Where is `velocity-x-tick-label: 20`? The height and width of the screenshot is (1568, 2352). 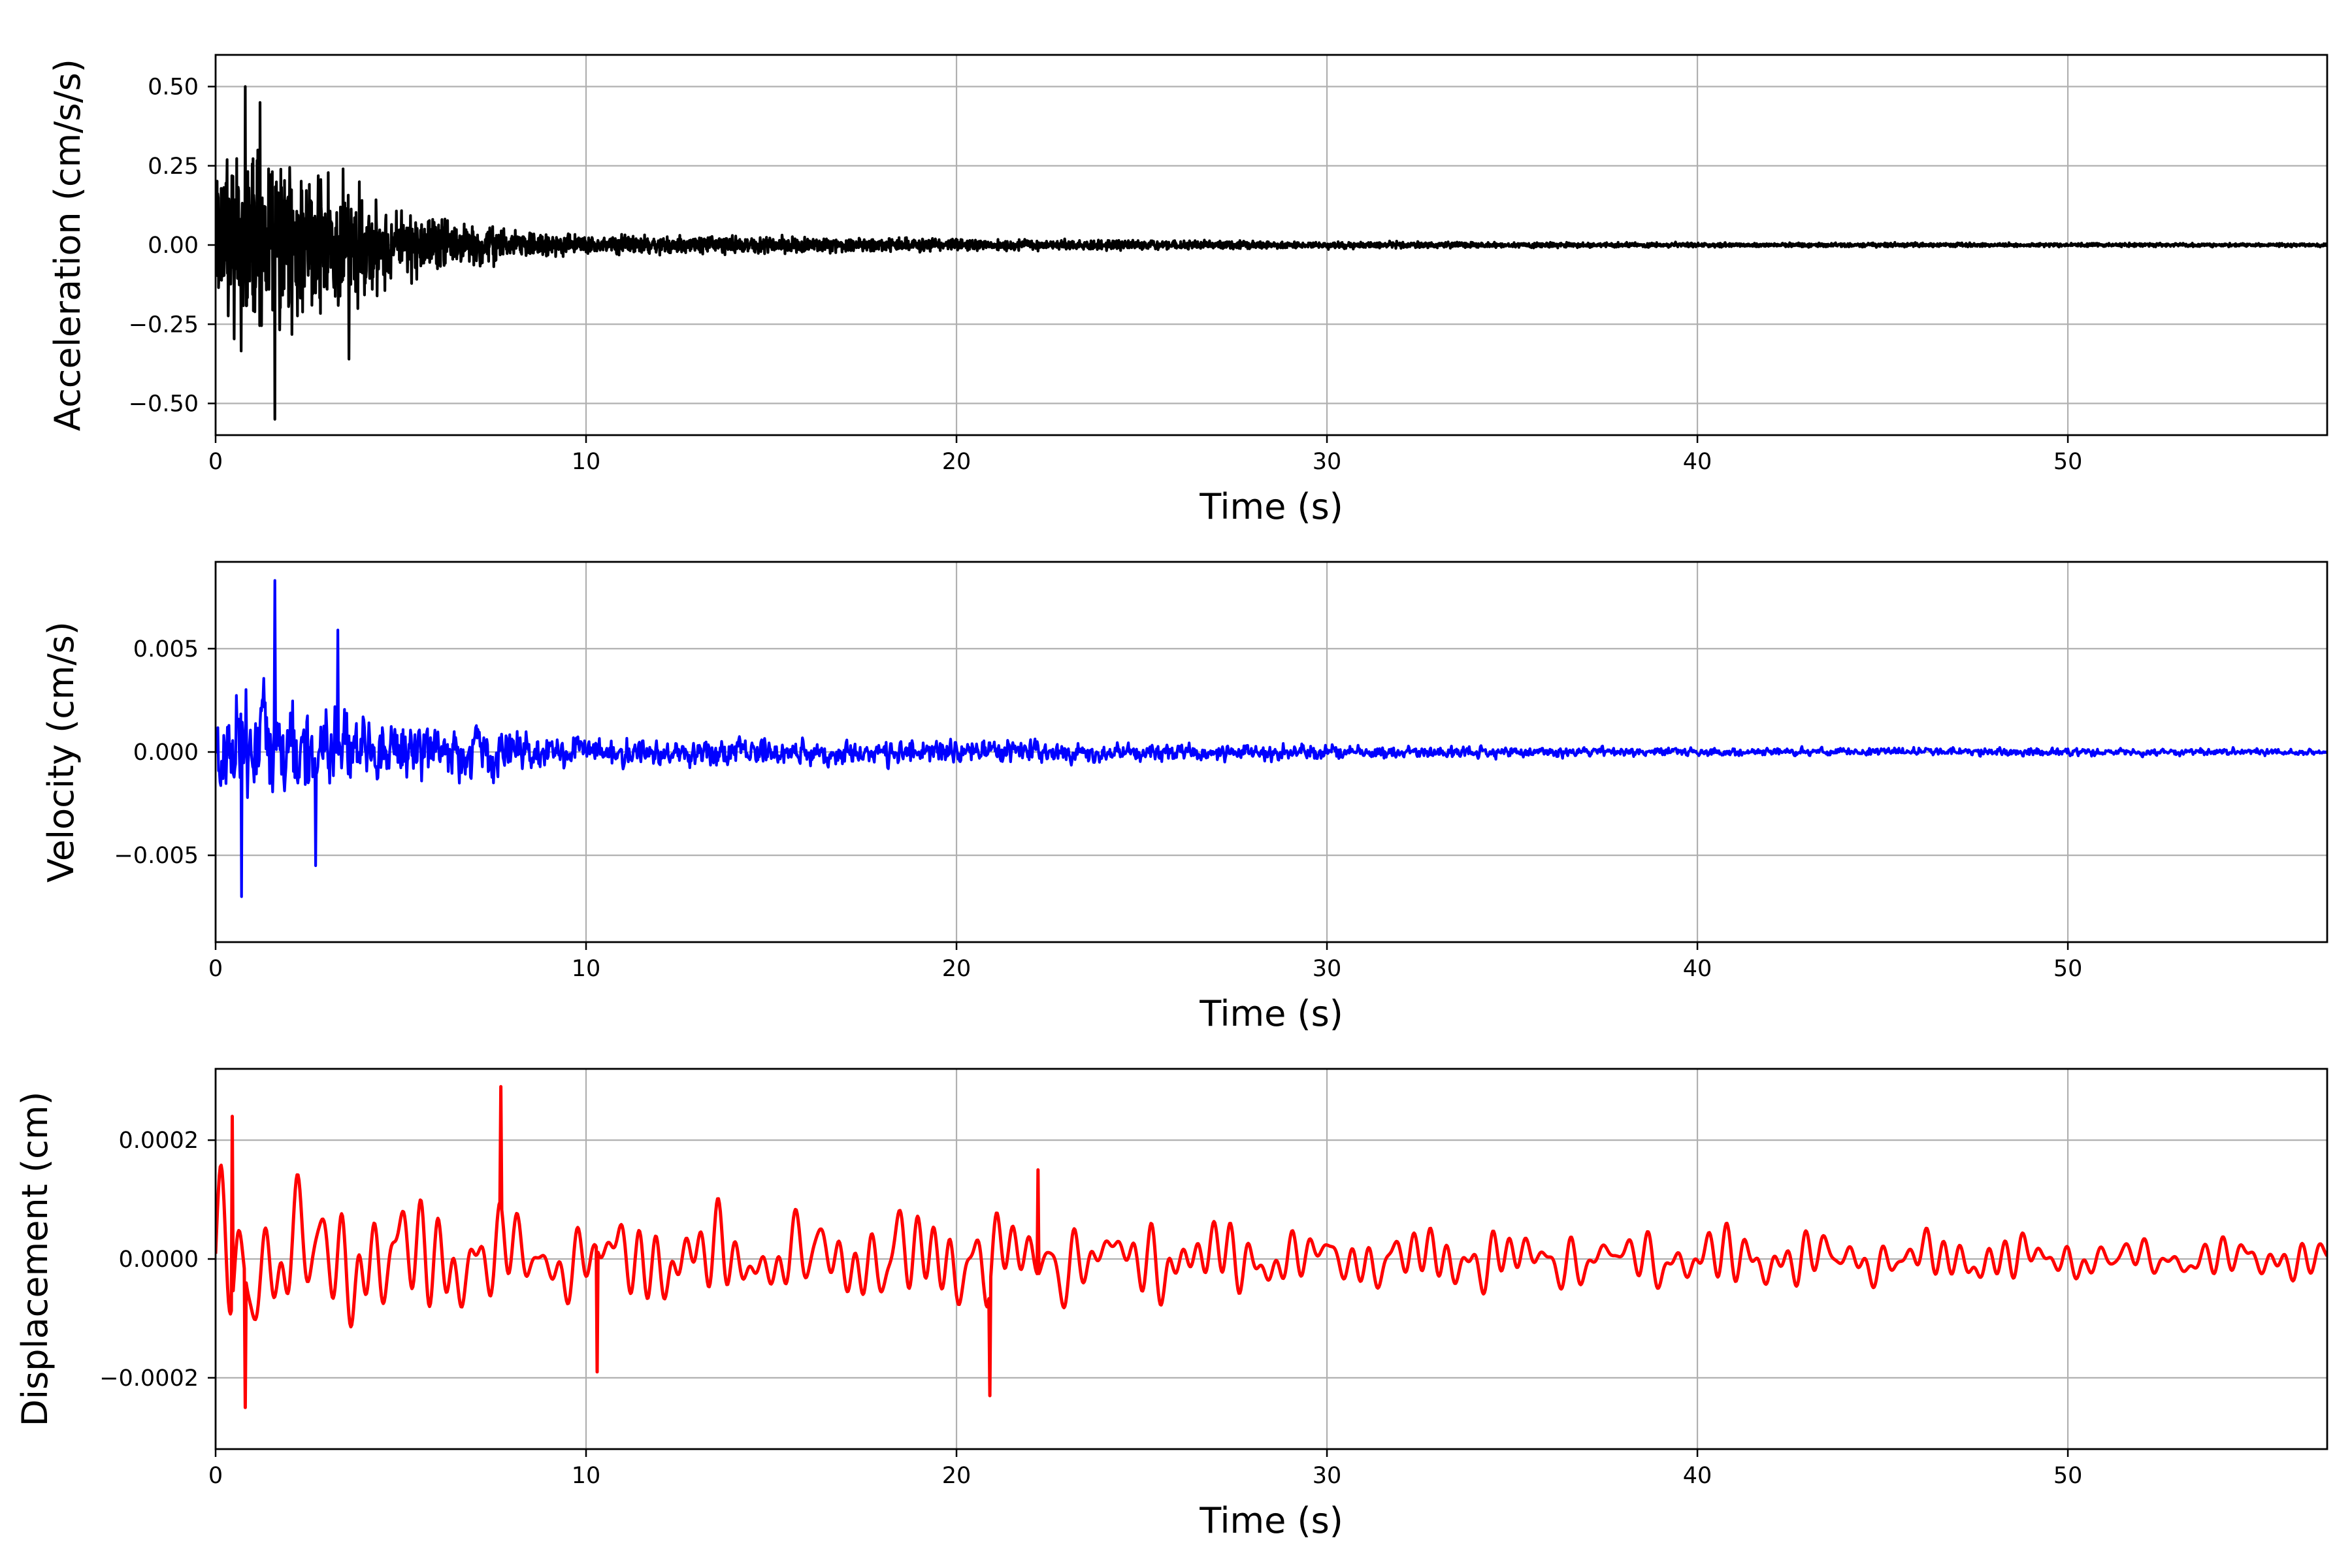
velocity-x-tick-label: 20 is located at coordinates (957, 969).